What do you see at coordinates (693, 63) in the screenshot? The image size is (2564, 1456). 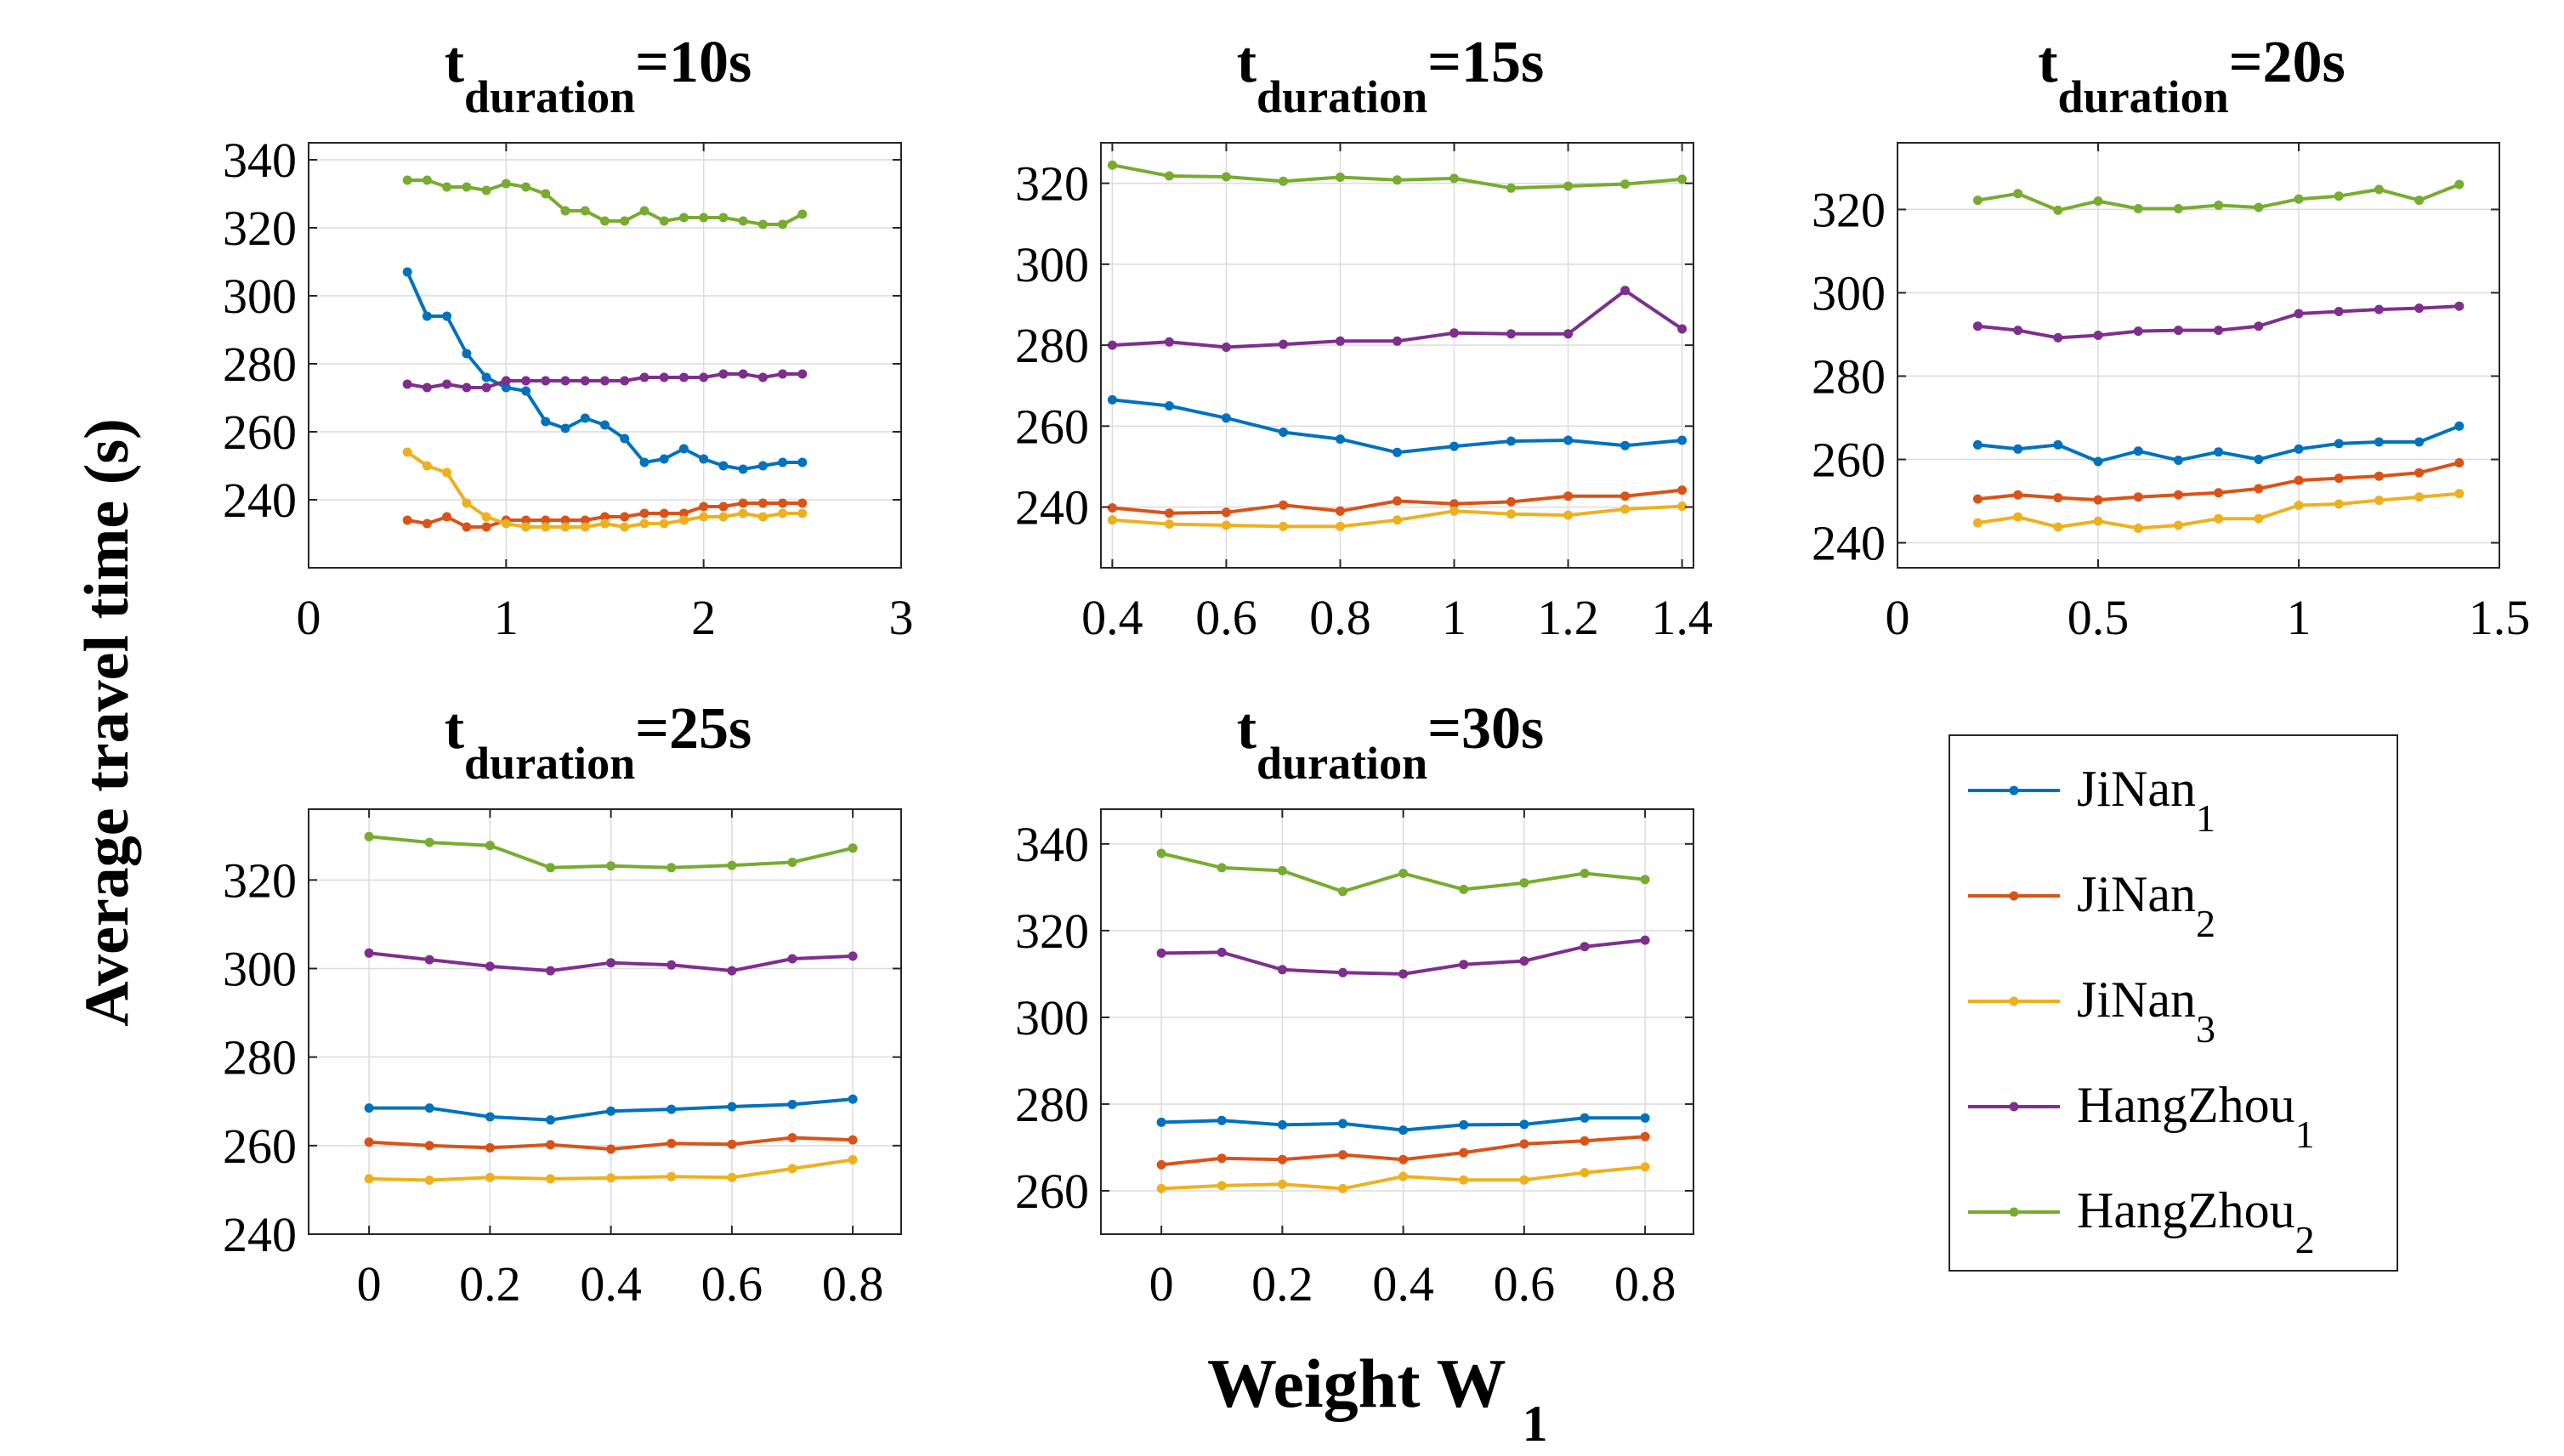 I see `title-suffix: =10s` at bounding box center [693, 63].